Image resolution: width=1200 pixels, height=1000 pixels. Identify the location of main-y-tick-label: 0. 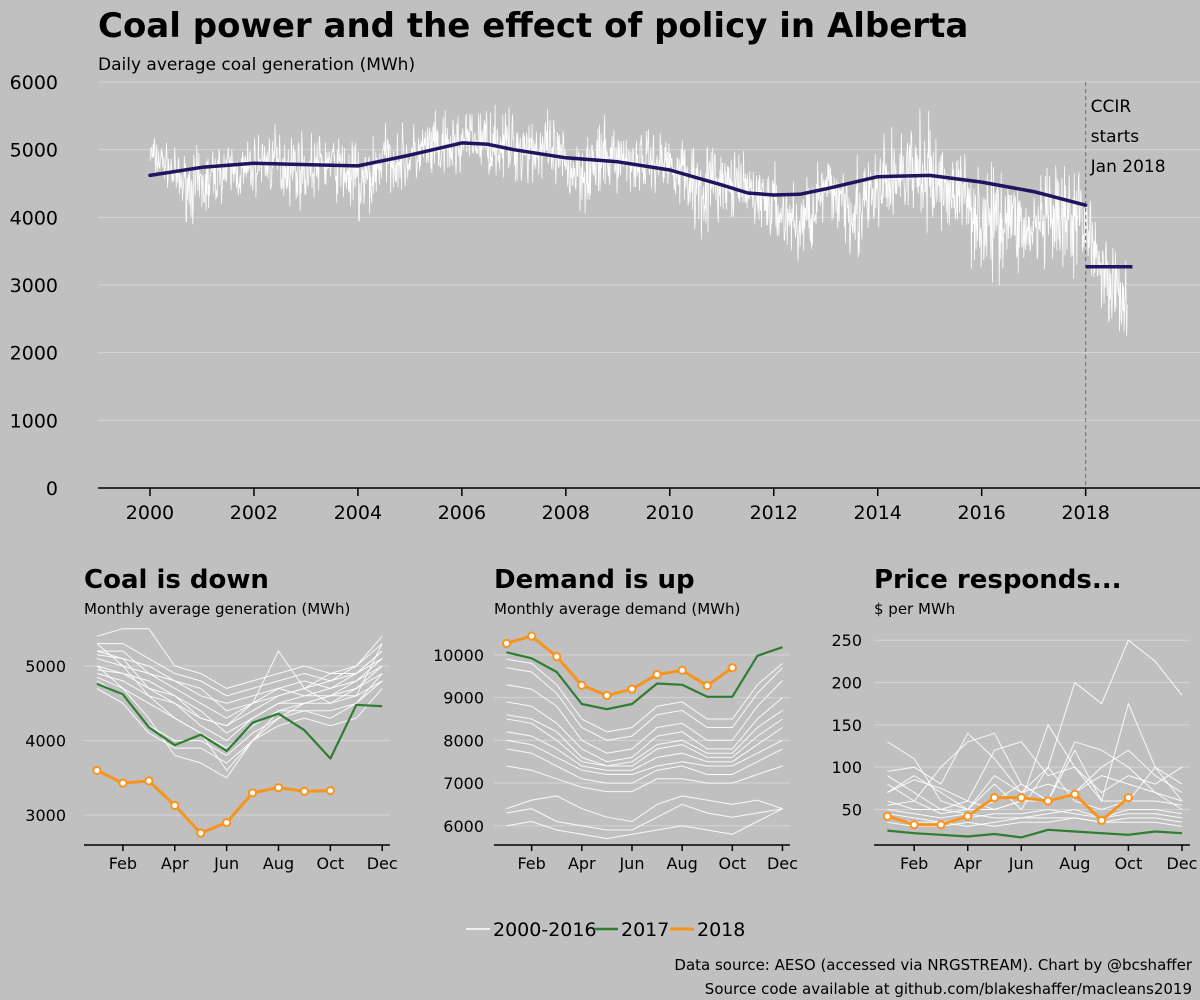
(52, 489).